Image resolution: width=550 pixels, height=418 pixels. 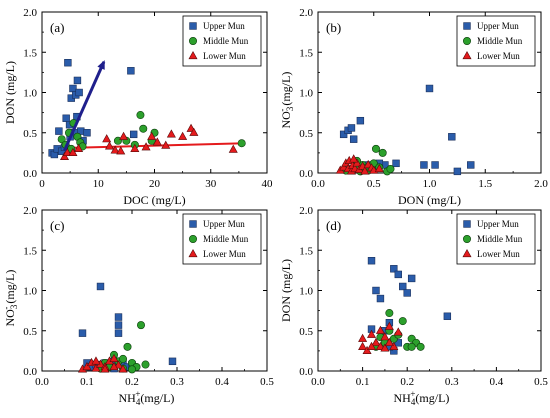 What do you see at coordinates (497, 382) in the screenshot?
I see `x-tick-label: 0.4` at bounding box center [497, 382].